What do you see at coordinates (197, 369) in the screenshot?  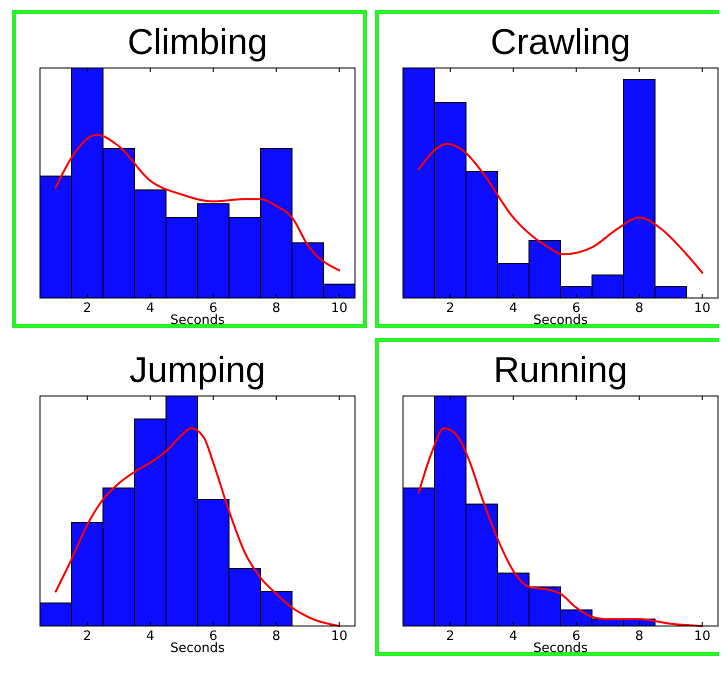 I see `chart-title: Jumping` at bounding box center [197, 369].